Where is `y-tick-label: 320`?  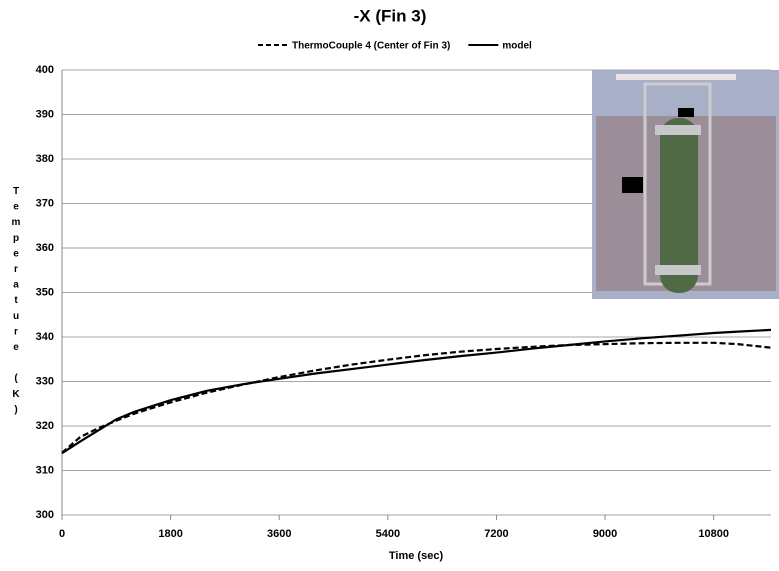
y-tick-label: 320 is located at coordinates (45, 426).